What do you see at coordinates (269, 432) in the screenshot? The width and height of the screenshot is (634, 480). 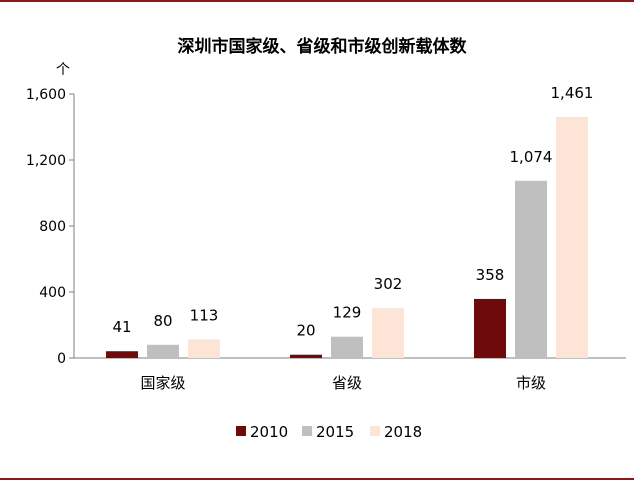 I see `legend-label: 2010` at bounding box center [269, 432].